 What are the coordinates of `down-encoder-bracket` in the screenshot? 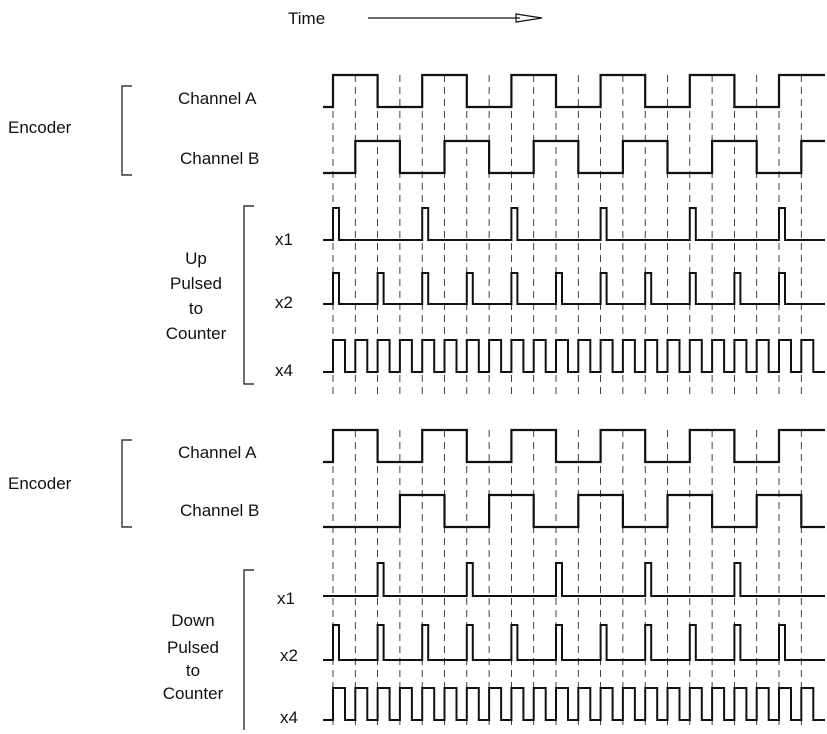 It's located at (126, 483).